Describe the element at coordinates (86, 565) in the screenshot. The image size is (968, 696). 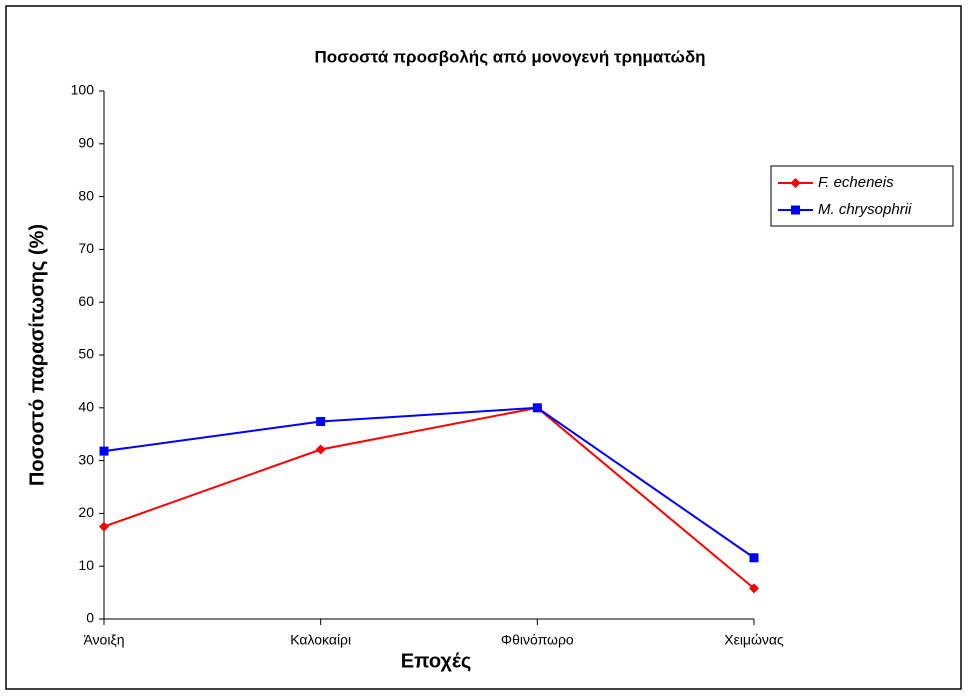
I see `y-tick-label: 10` at that location.